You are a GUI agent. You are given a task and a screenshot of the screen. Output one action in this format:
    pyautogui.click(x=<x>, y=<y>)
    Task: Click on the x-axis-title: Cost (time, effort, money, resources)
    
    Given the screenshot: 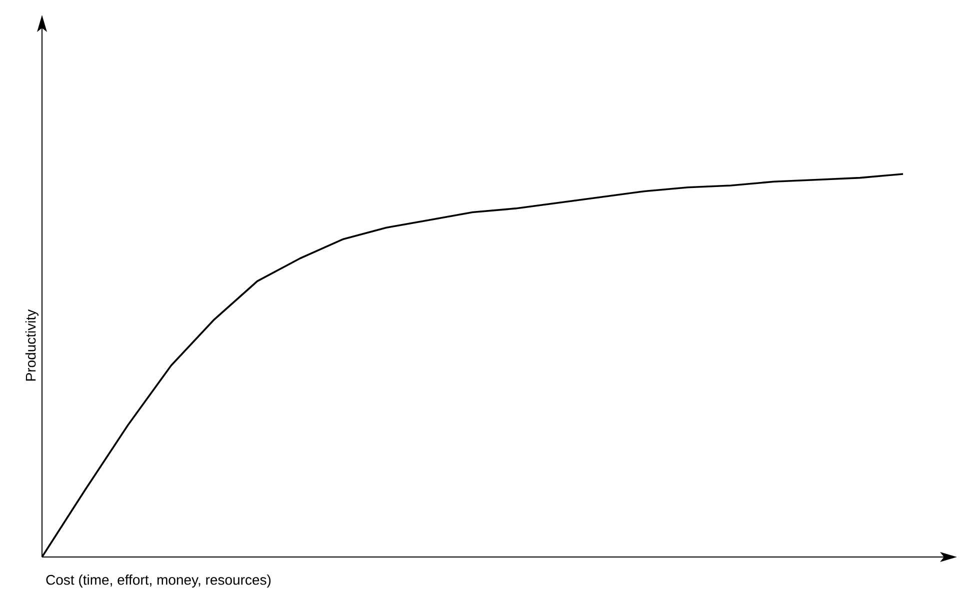 What is the action you would take?
    pyautogui.click(x=158, y=581)
    